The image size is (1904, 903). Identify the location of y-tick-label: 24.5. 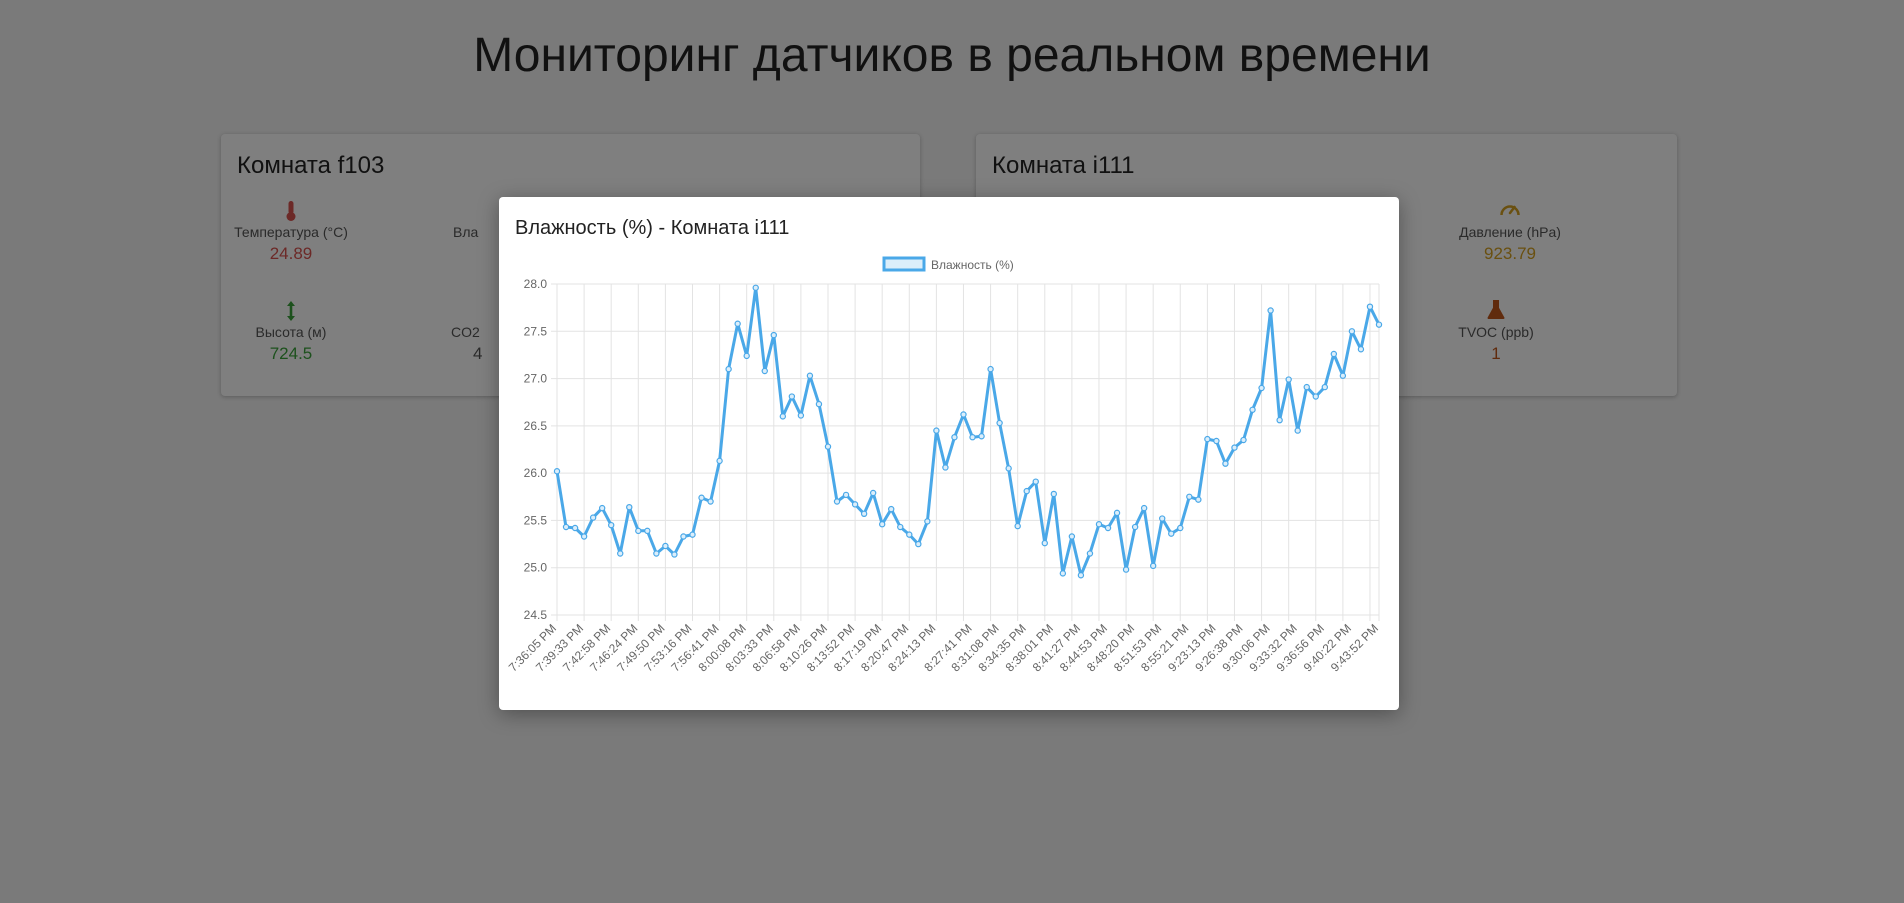
(536, 615).